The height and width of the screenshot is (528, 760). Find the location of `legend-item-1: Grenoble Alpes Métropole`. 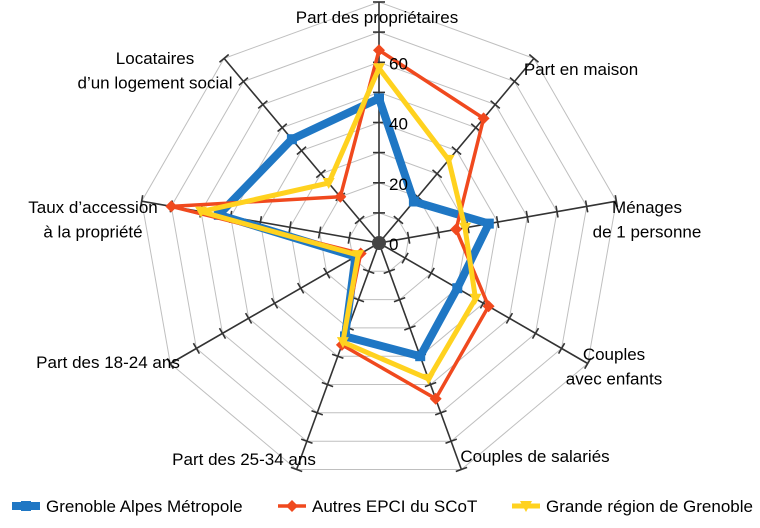

legend-item-1: Grenoble Alpes Métropole is located at coordinates (127, 506).